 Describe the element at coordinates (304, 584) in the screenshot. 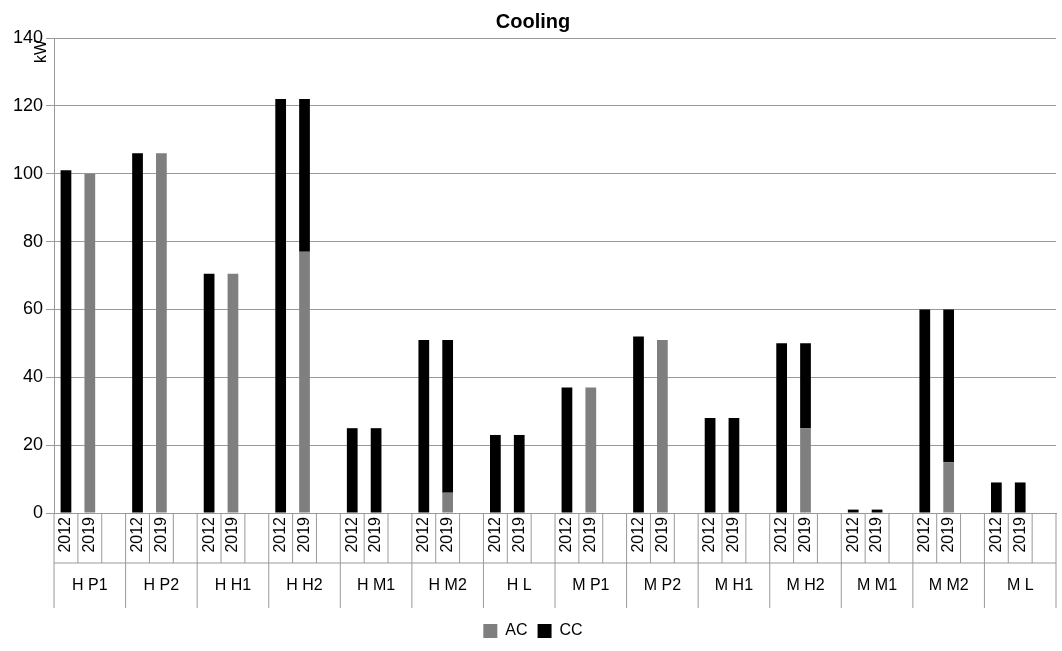

I see `text: H H2` at that location.